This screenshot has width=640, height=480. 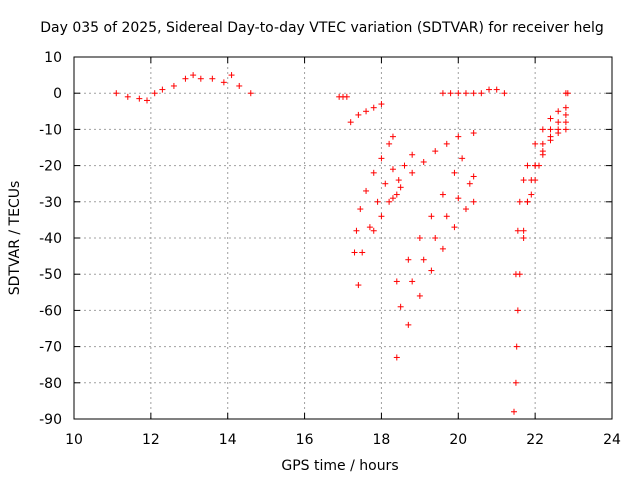 What do you see at coordinates (50, 420) in the screenshot?
I see `y-tick-label: -90` at bounding box center [50, 420].